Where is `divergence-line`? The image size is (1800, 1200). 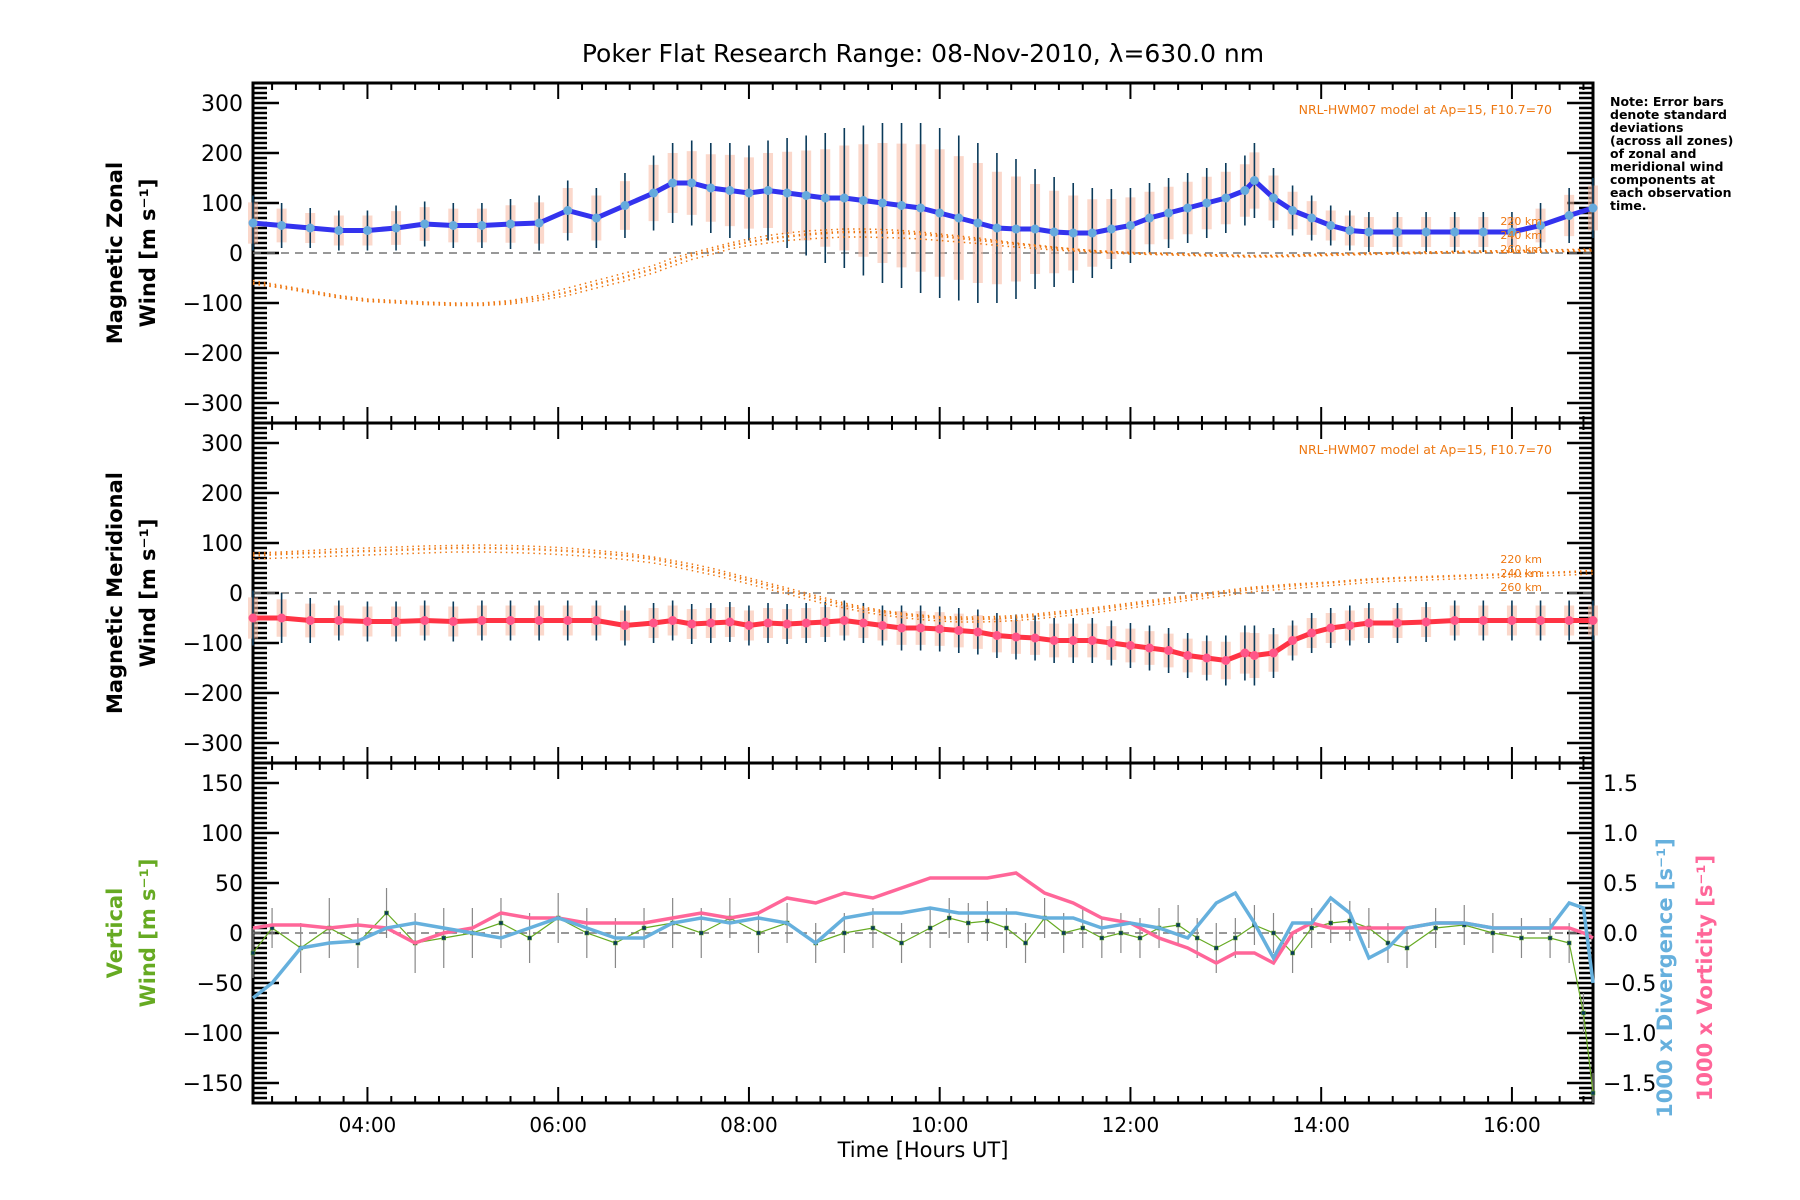
divergence-line is located at coordinates (923, 945).